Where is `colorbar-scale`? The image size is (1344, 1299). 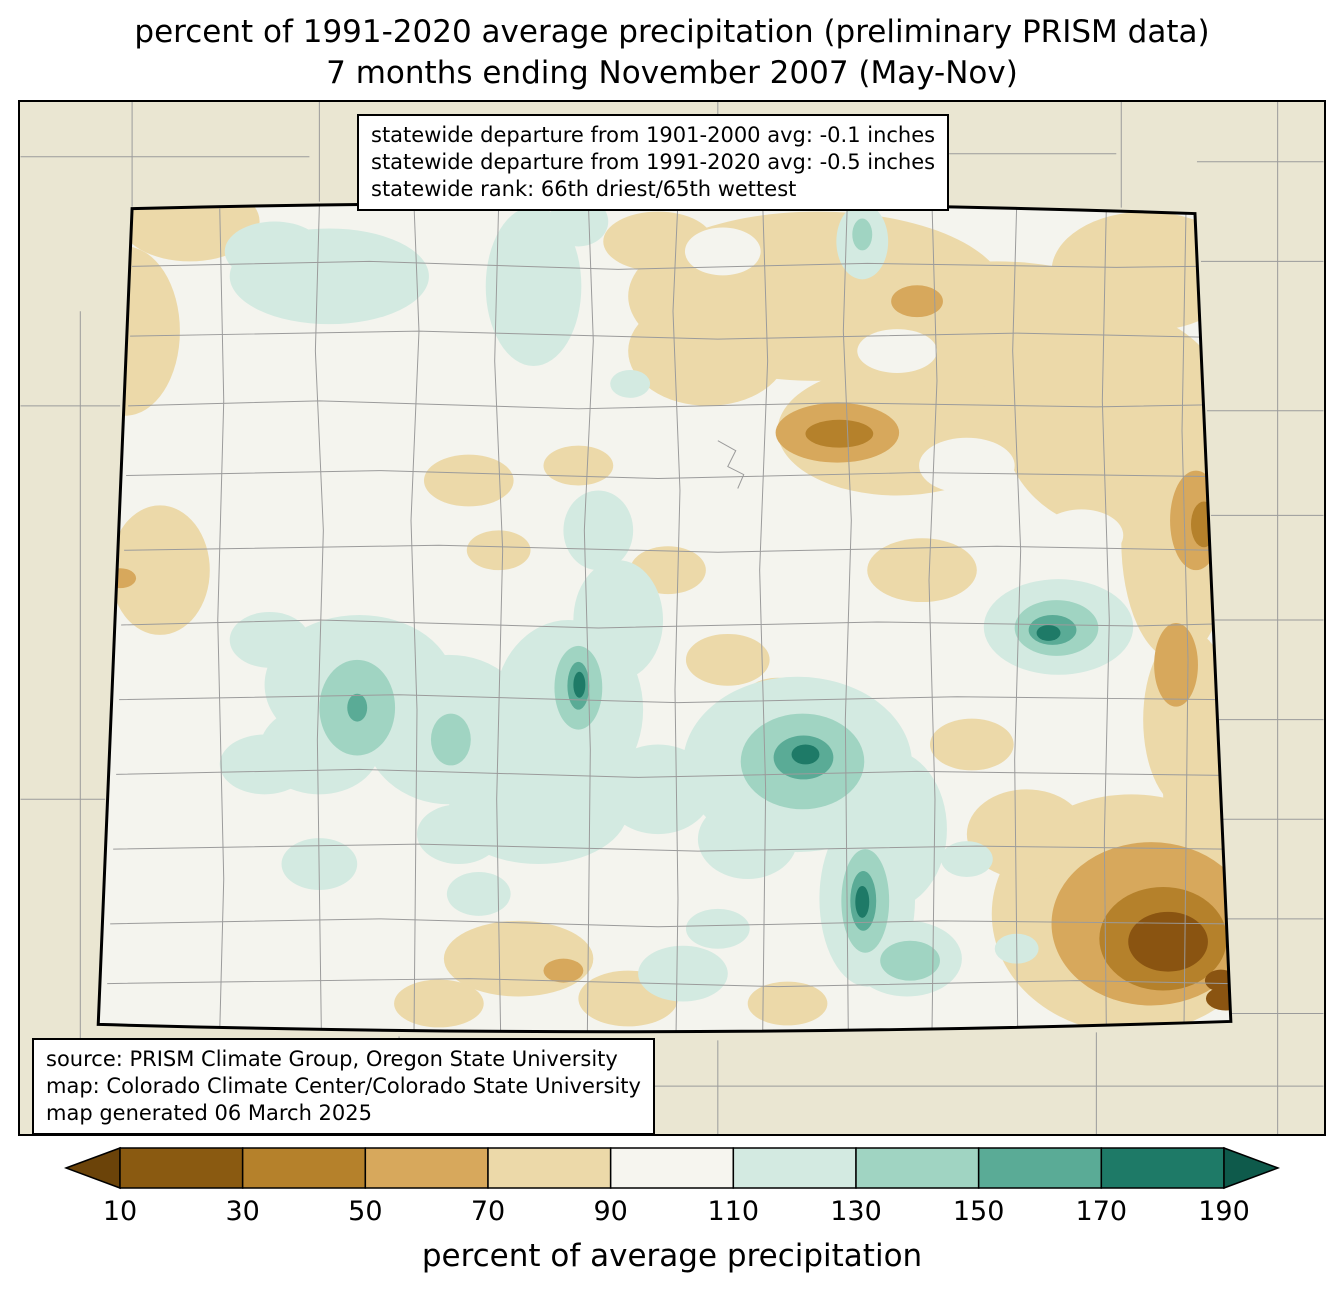 colorbar-scale is located at coordinates (672, 1168).